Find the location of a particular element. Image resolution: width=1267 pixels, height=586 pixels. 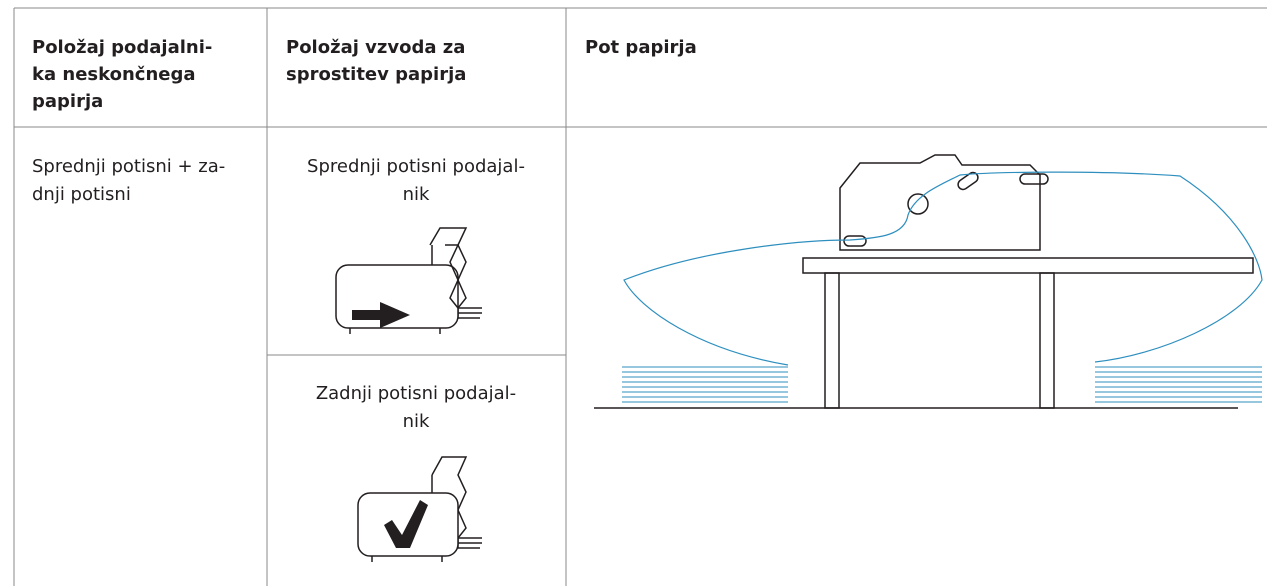

header-text: papirja is located at coordinates (67, 101).